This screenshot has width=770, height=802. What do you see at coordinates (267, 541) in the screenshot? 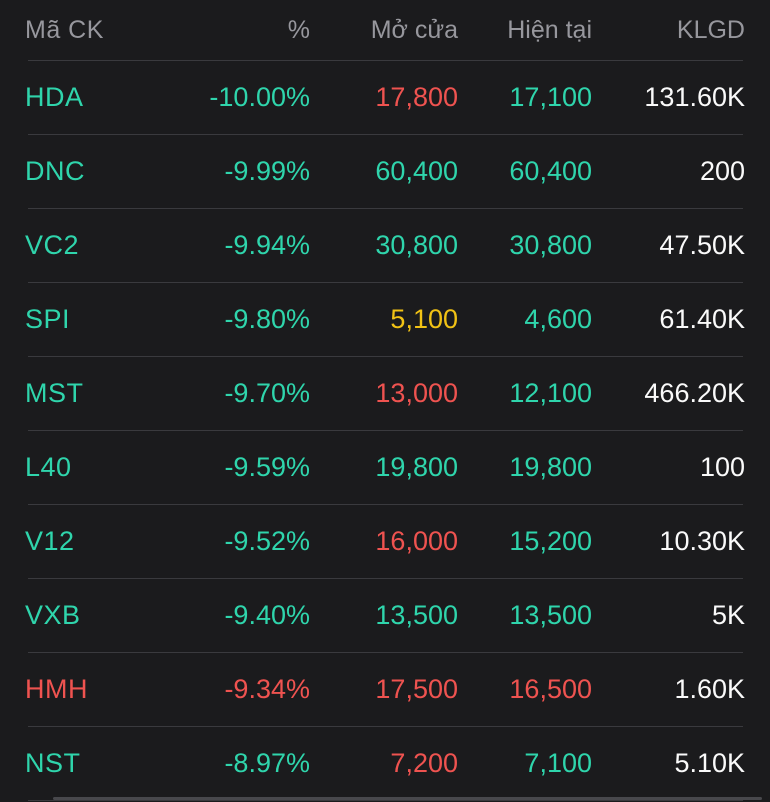
I see `percent-change: -9.52%` at bounding box center [267, 541].